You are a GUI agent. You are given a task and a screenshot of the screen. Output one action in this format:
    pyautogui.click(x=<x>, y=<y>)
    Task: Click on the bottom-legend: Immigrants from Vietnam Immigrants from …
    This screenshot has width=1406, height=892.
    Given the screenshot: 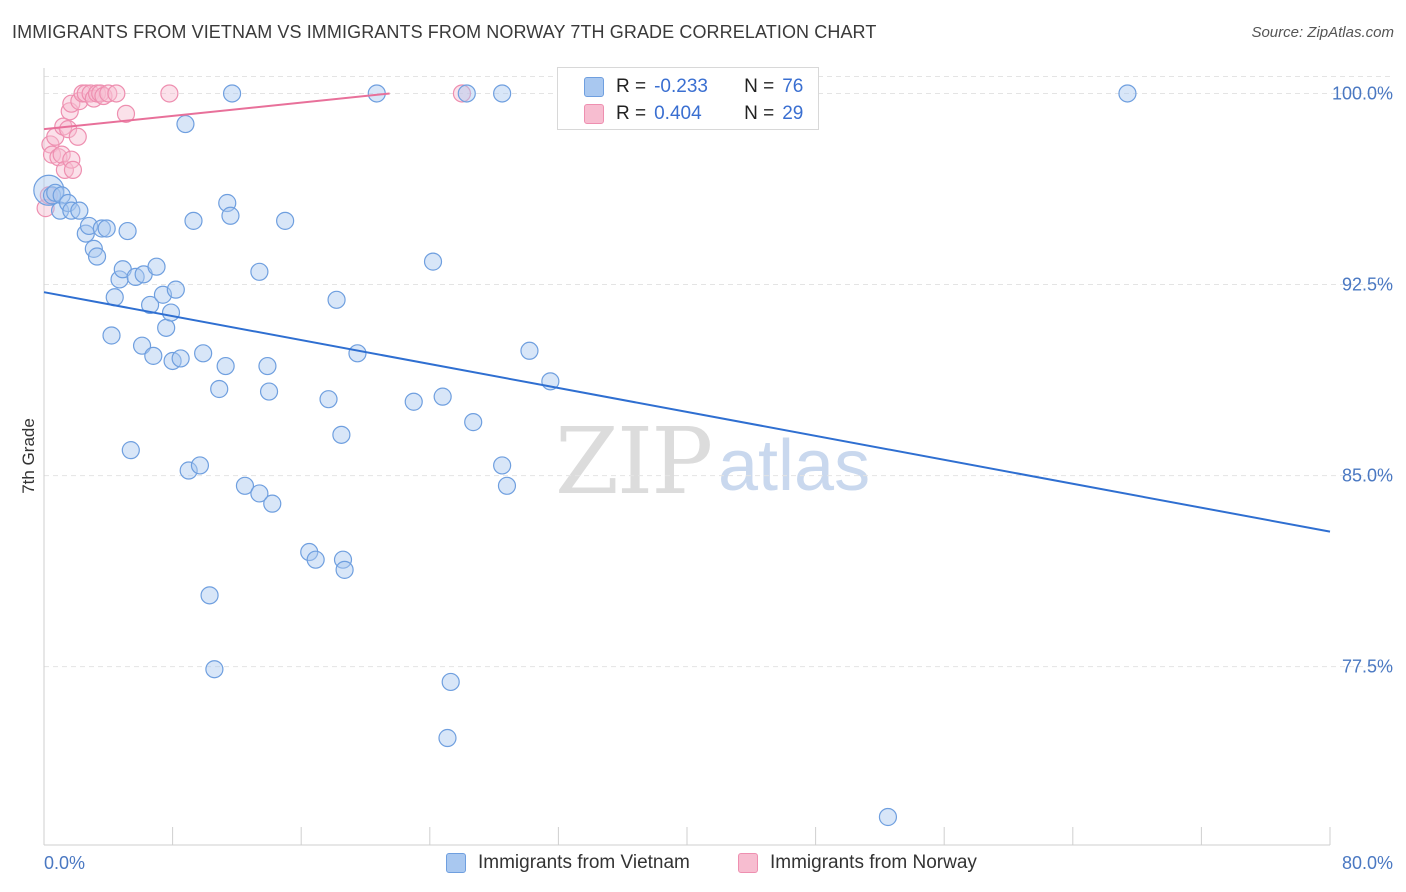 What is the action you would take?
    pyautogui.click(x=703, y=865)
    